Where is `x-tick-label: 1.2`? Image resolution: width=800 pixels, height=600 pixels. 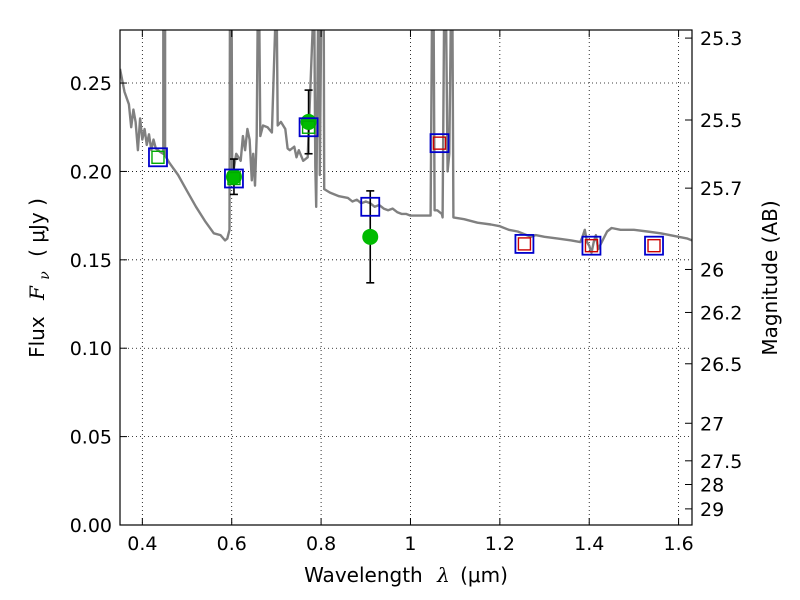
x-tick-label: 1.2 is located at coordinates (500, 544).